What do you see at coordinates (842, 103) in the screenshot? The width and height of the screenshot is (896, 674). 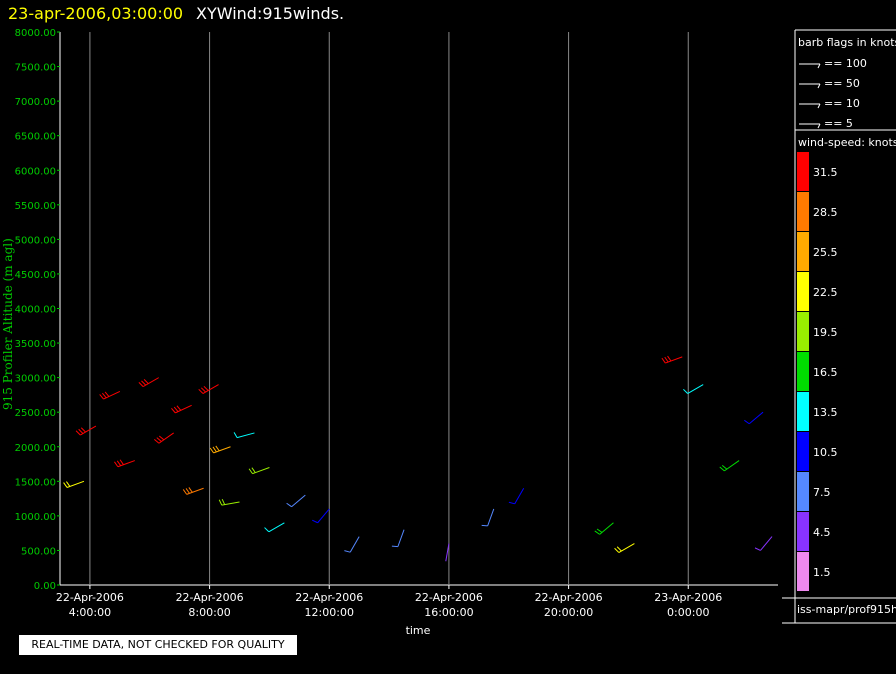 I see `barb-legend-label: == 10` at bounding box center [842, 103].